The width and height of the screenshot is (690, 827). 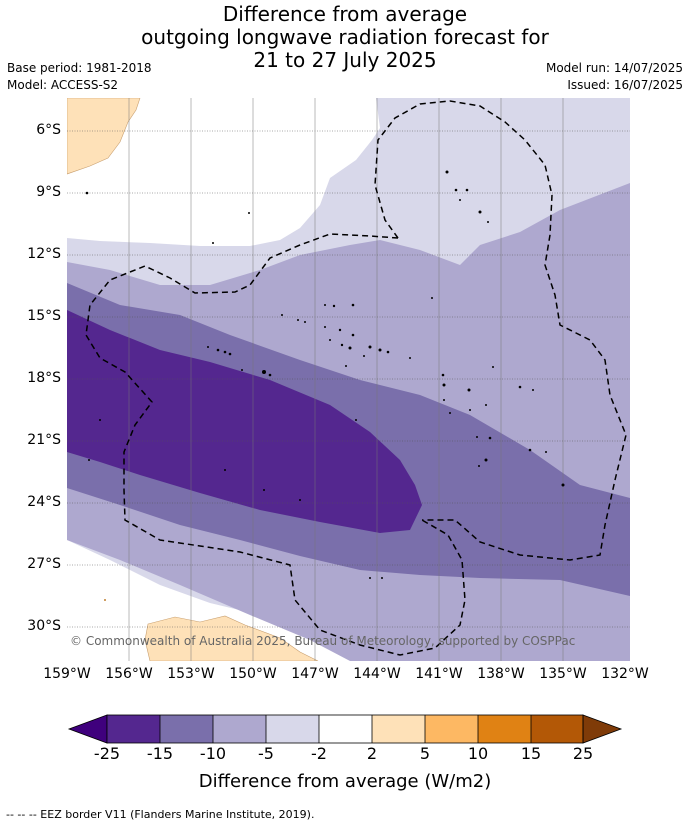 I want to click on lat-label-21s: 21°S, so click(x=44, y=440).